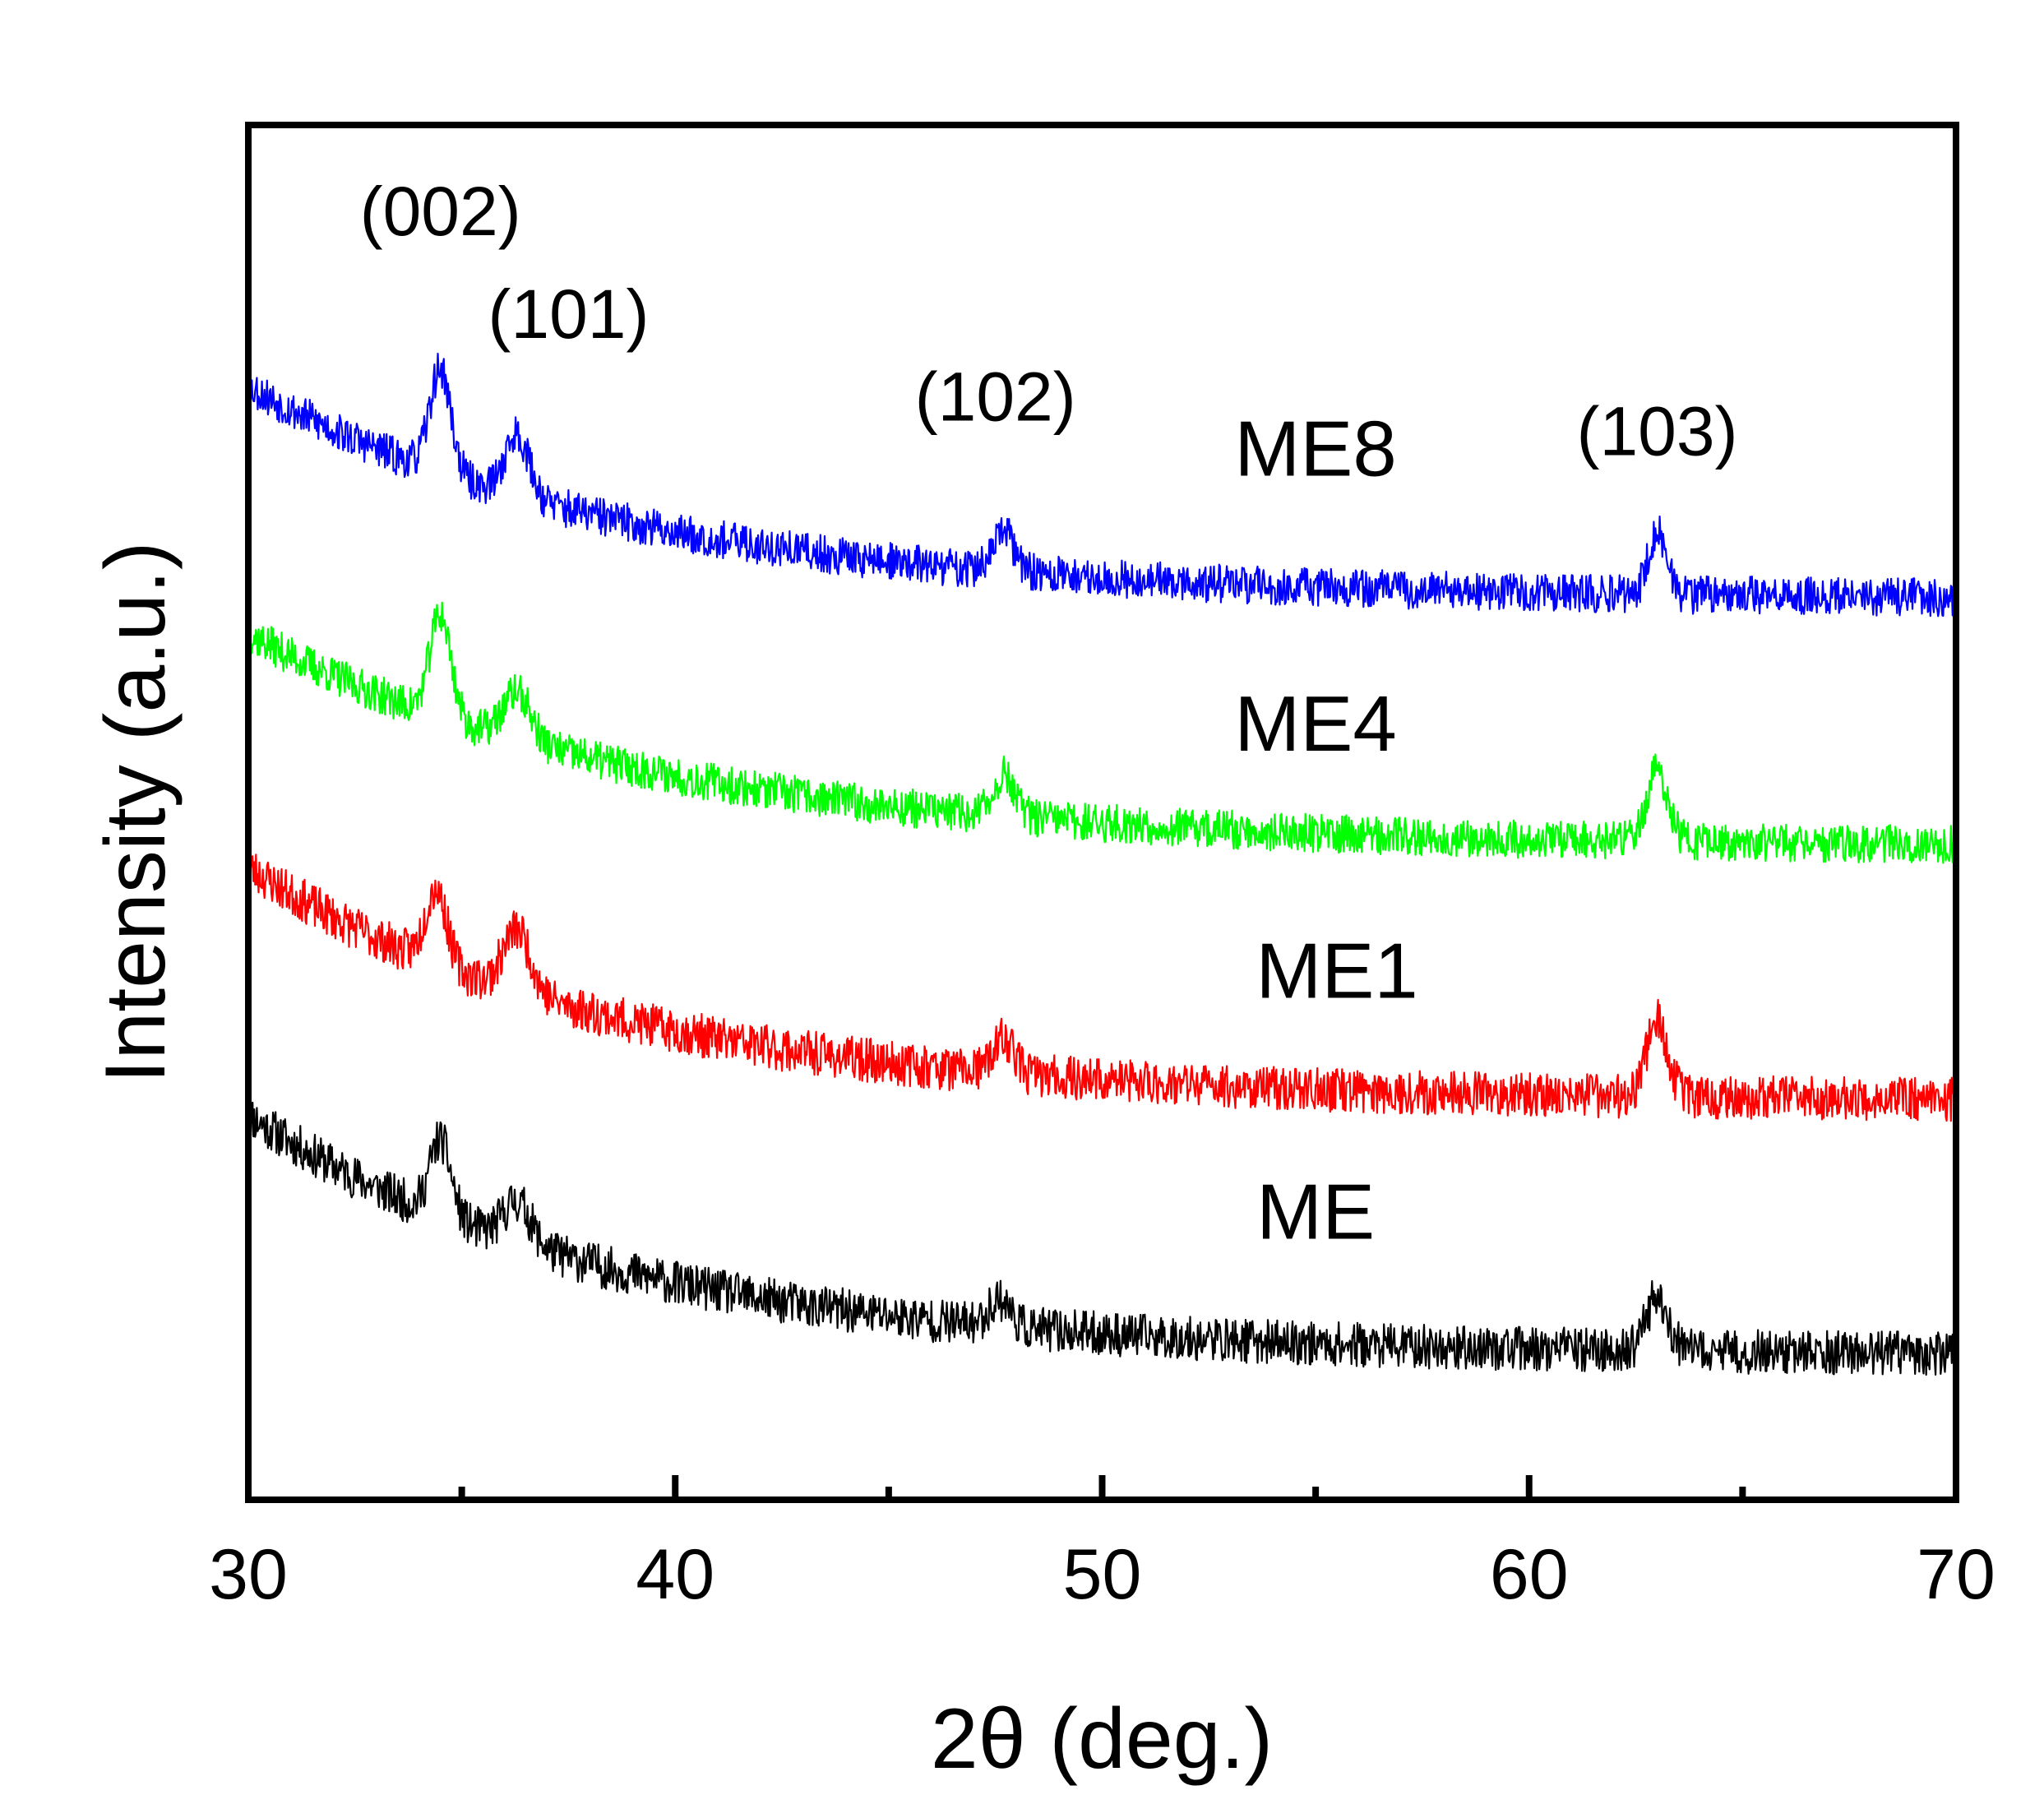  I want to click on series-label-me4: ME4, so click(1315, 724).